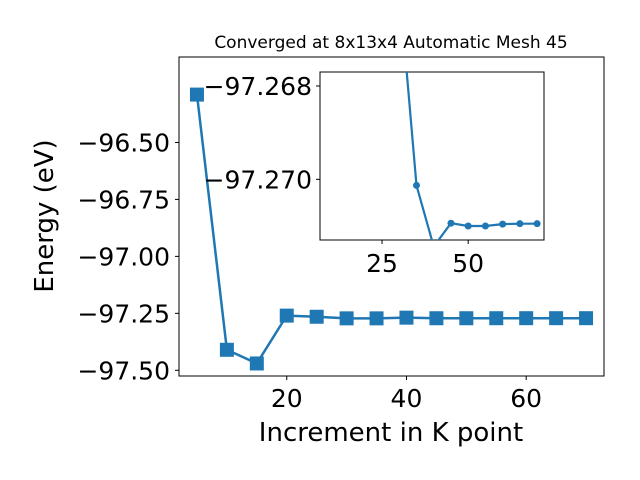 Image resolution: width=640 pixels, height=480 pixels. What do you see at coordinates (432, 156) in the screenshot?
I see `inset-frame` at bounding box center [432, 156].